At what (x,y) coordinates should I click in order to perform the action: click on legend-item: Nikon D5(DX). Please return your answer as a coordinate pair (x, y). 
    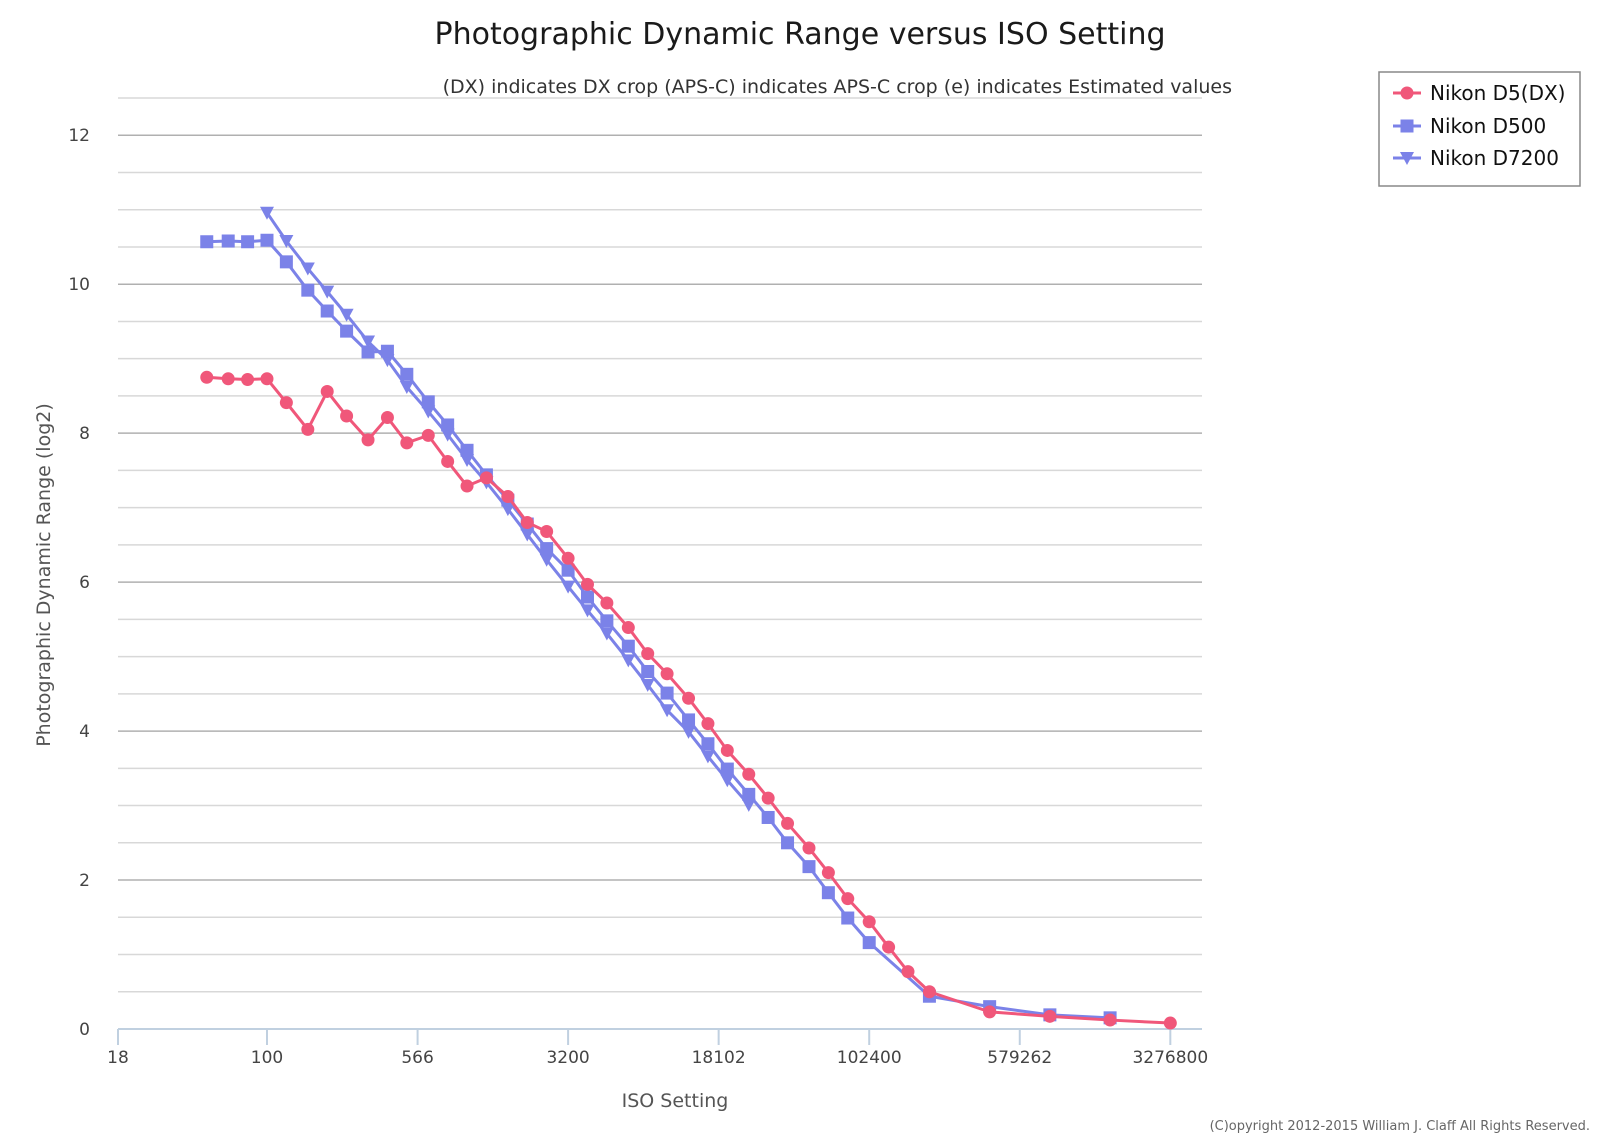
    Looking at the image, I should click on (1479, 93).